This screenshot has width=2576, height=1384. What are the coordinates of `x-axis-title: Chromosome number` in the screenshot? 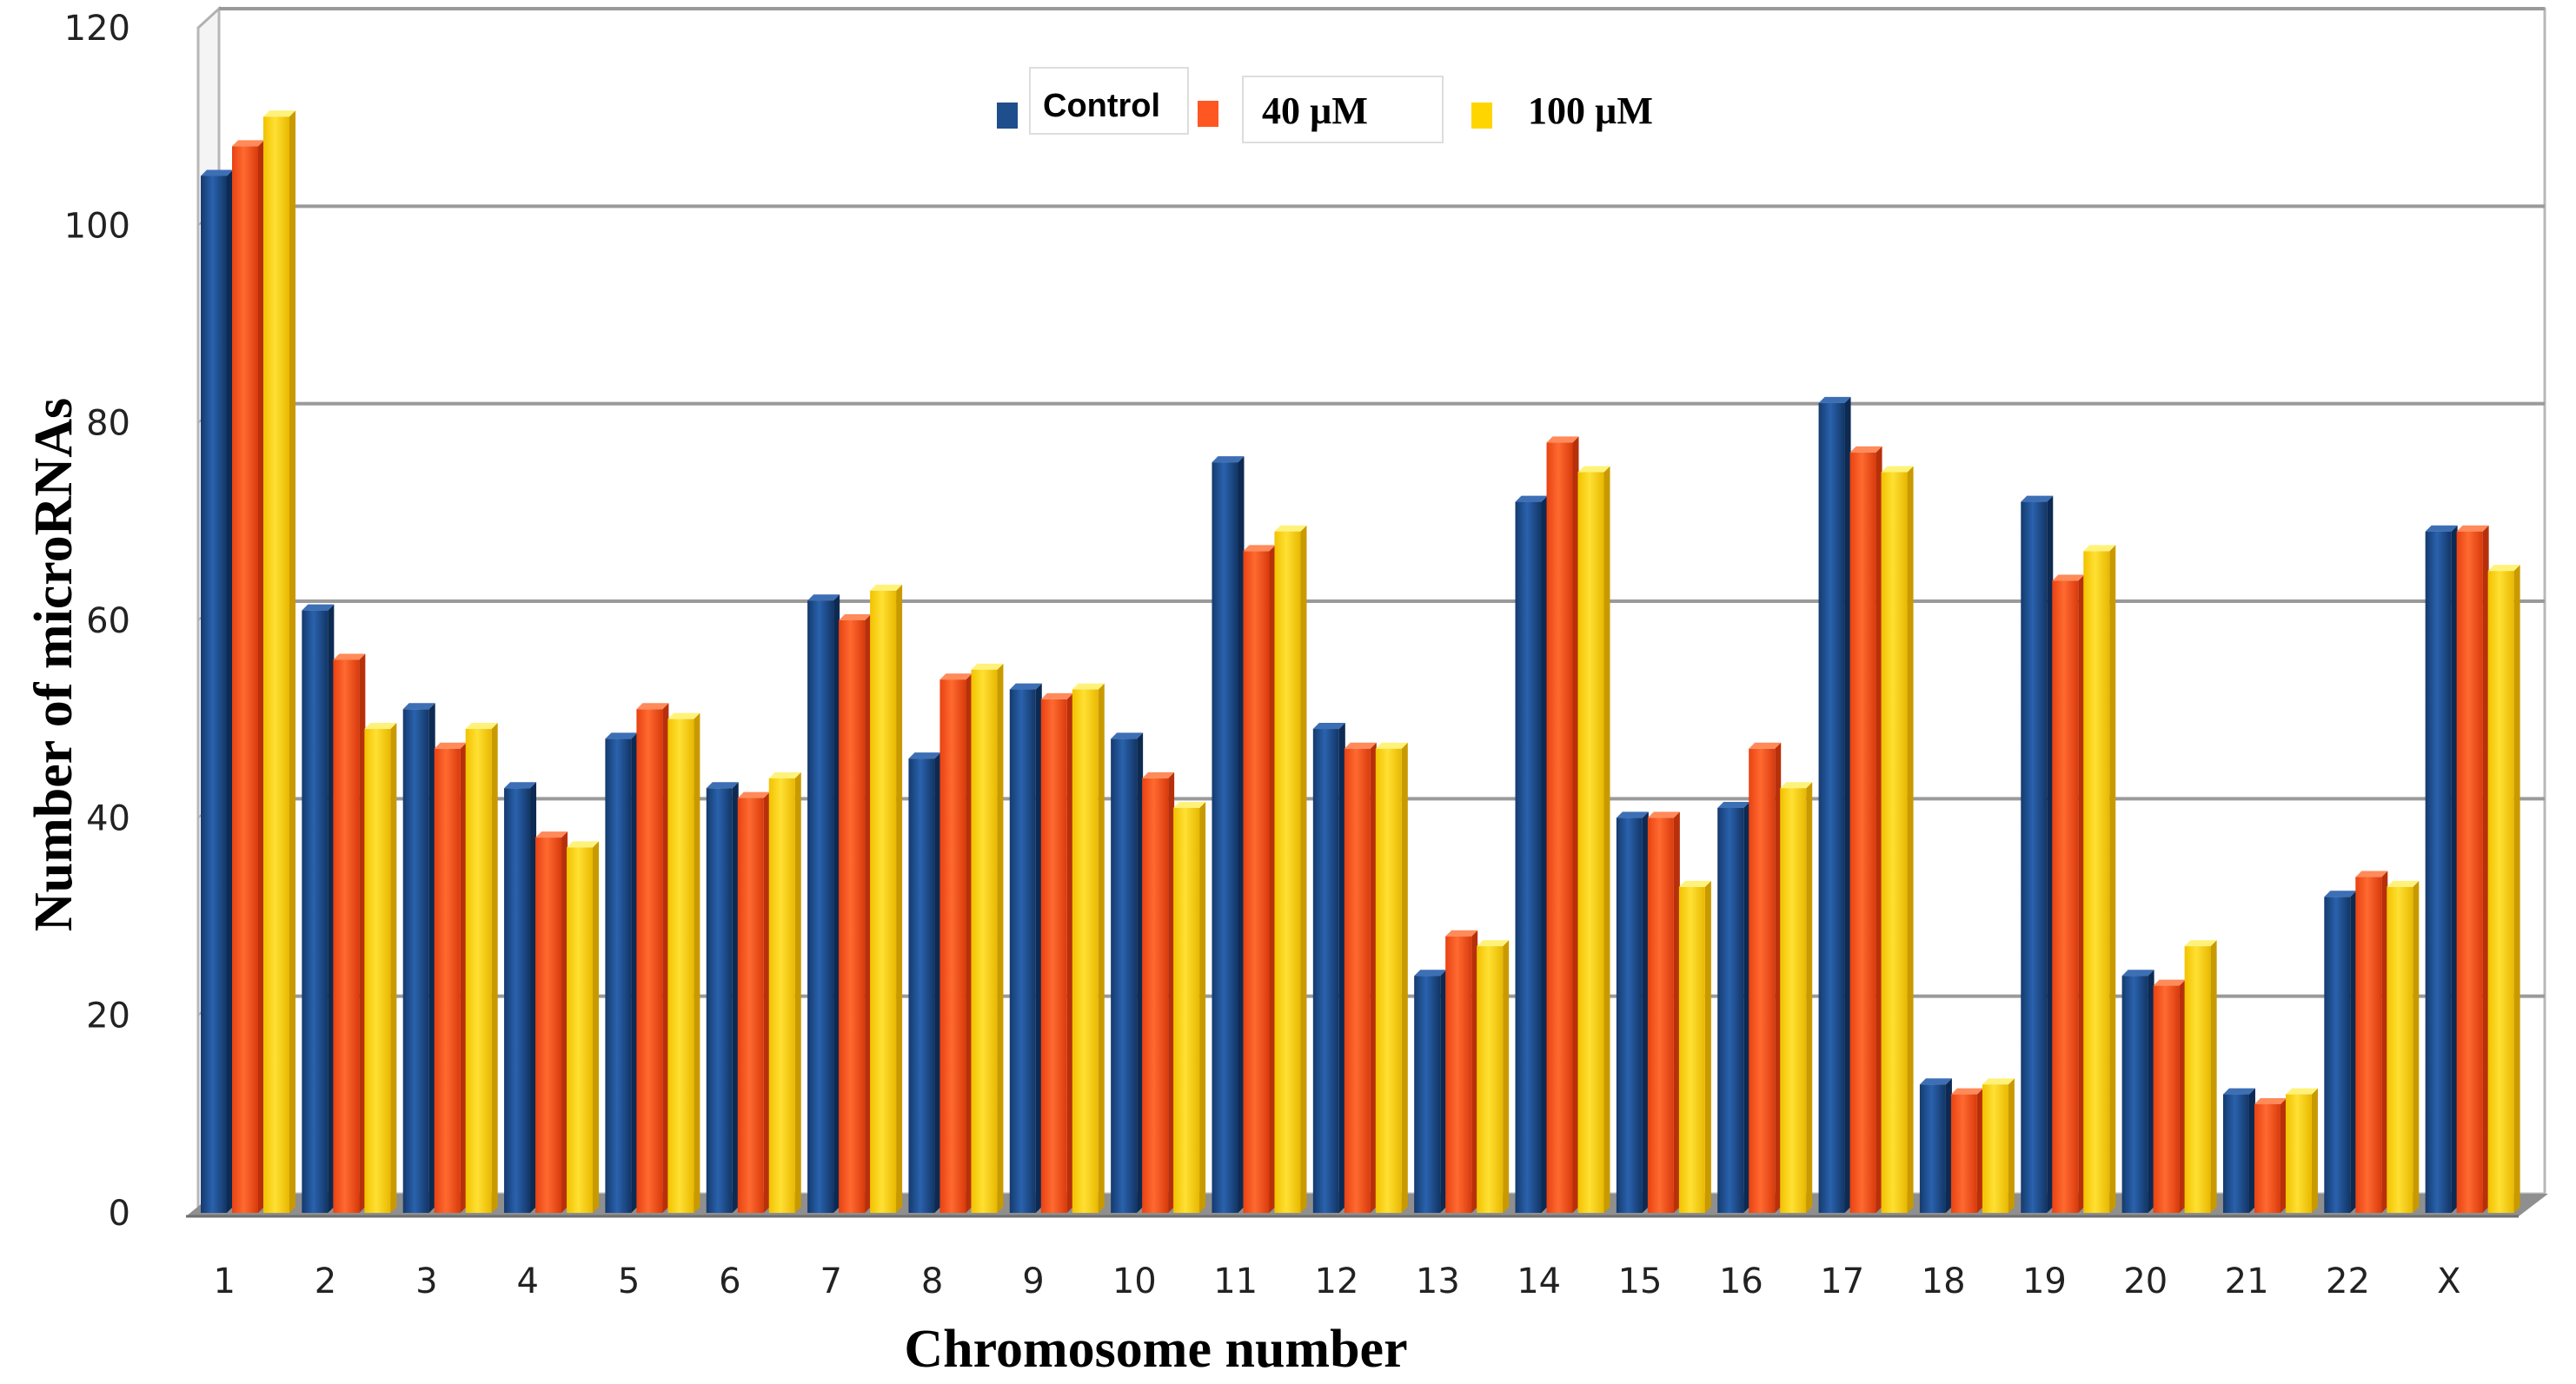 It's located at (1155, 1349).